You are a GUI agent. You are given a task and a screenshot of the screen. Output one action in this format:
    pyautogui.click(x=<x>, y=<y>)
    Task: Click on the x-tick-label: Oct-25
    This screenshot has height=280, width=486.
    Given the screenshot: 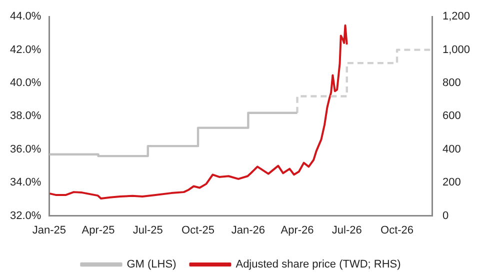 What is the action you would take?
    pyautogui.click(x=198, y=230)
    